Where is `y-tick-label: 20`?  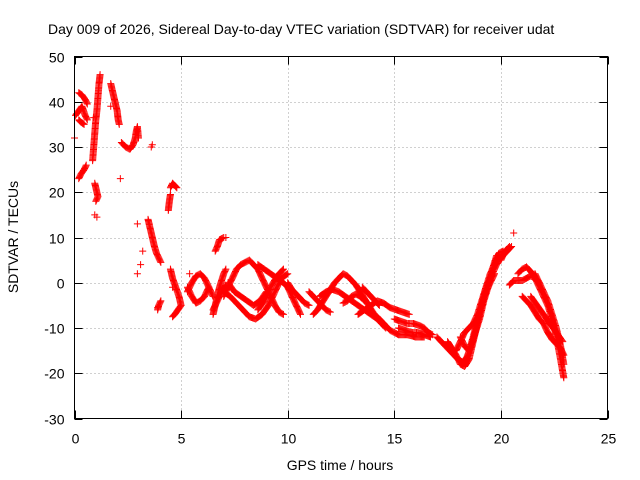
y-tick-label: 20 is located at coordinates (57, 193).